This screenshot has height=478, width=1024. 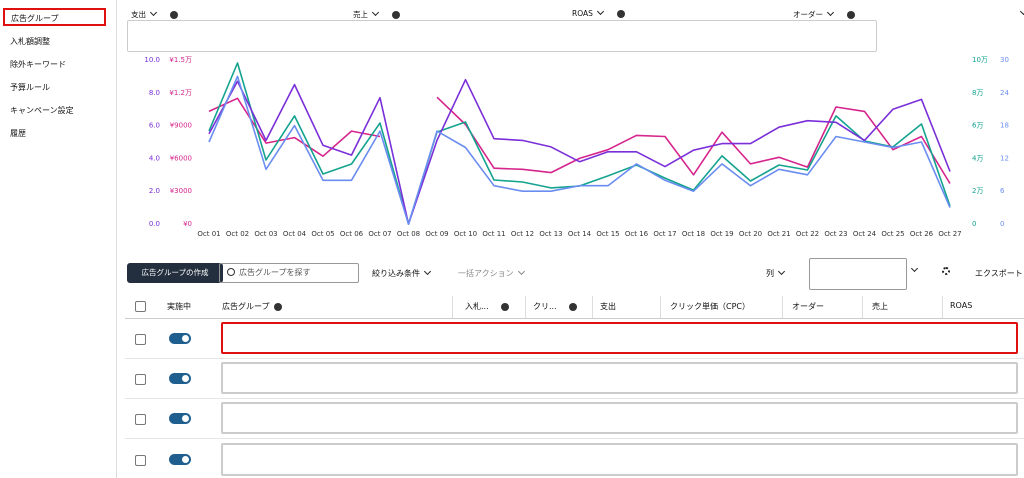 What do you see at coordinates (776, 273) in the screenshot?
I see `columns: 列` at bounding box center [776, 273].